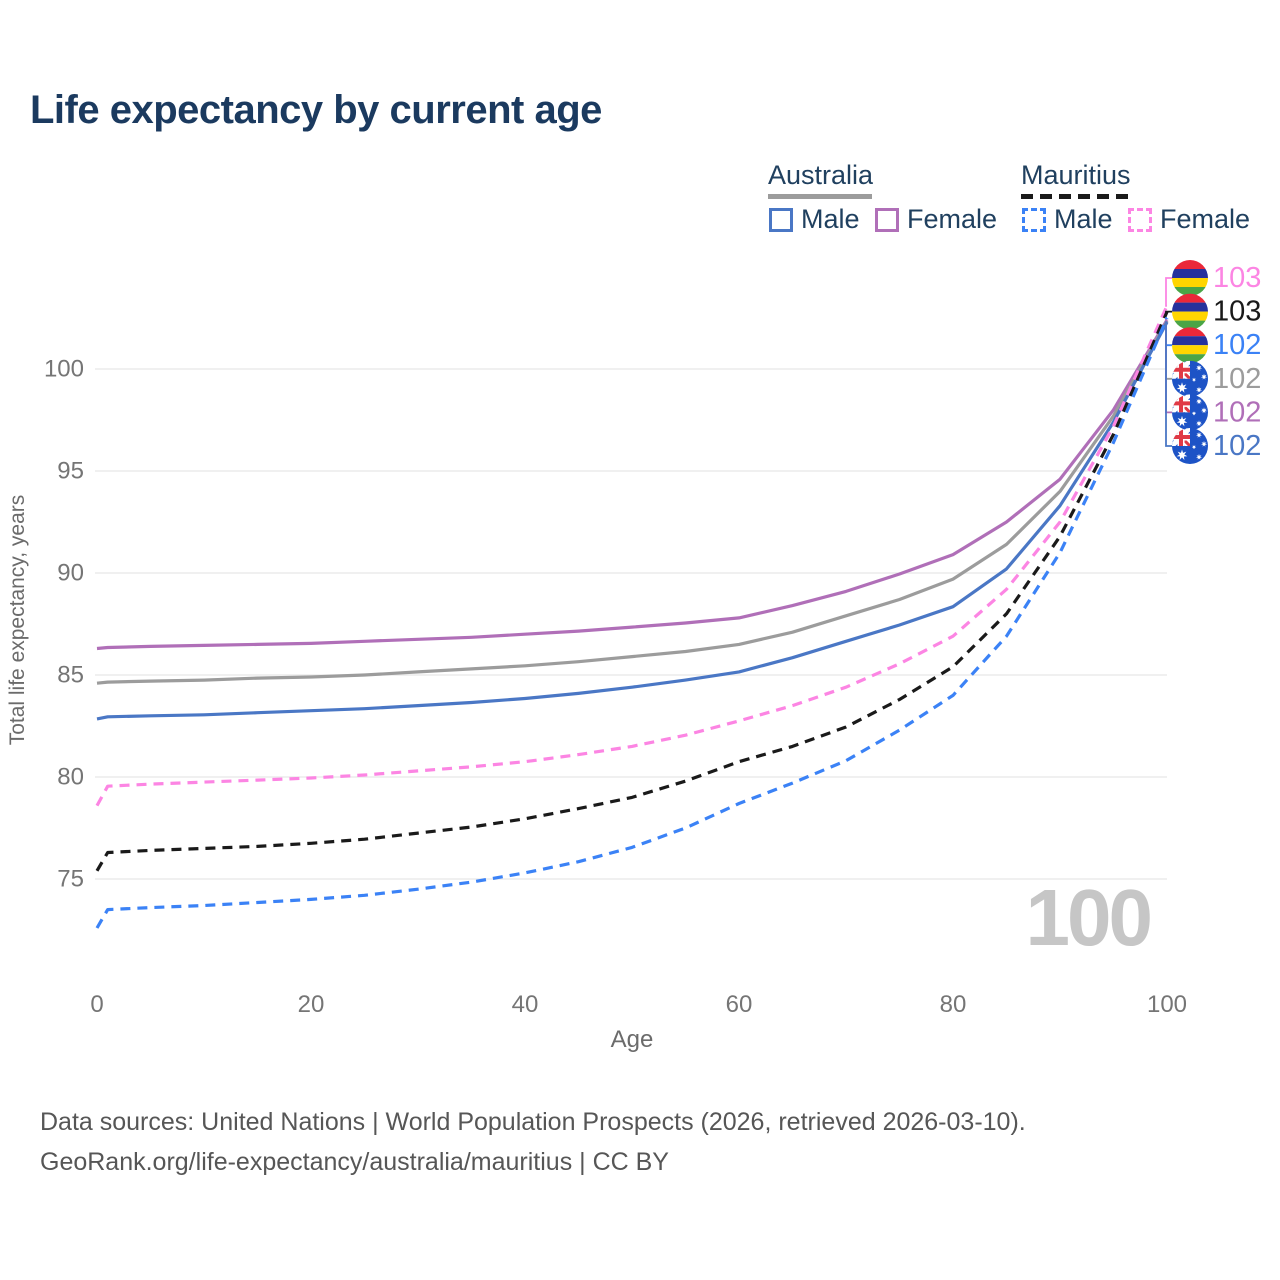 The image size is (1280, 1280). I want to click on y-tick-label-85: 85, so click(70, 675).